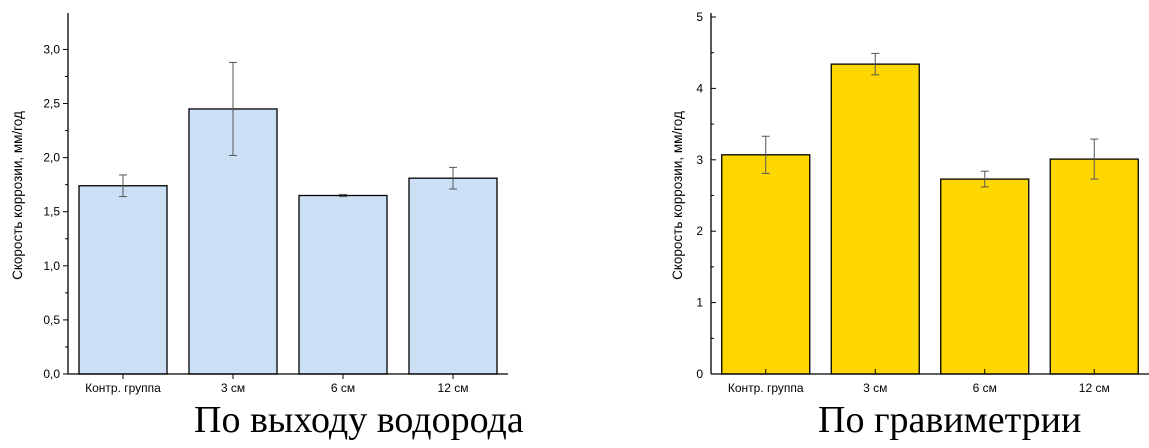  What do you see at coordinates (51, 212) in the screenshot?
I see `y-tick-label: 1,5` at bounding box center [51, 212].